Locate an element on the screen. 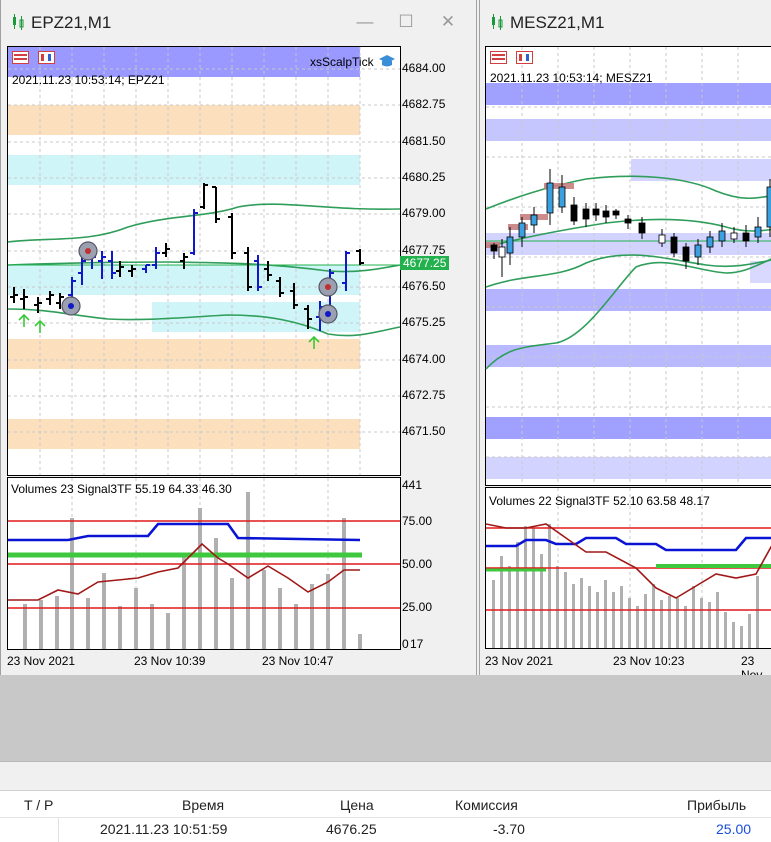  indicator-subwindow: Volumes 22 Signal3TF 52.10 63.58 48.17 is located at coordinates (628, 568).